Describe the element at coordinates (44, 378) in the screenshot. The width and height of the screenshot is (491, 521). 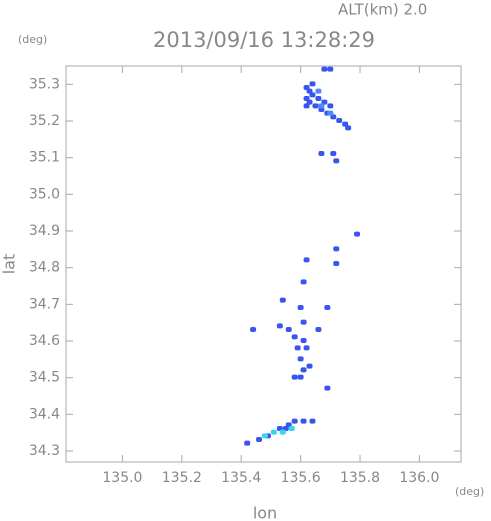
I see `y-tick-label: 34.5` at that location.